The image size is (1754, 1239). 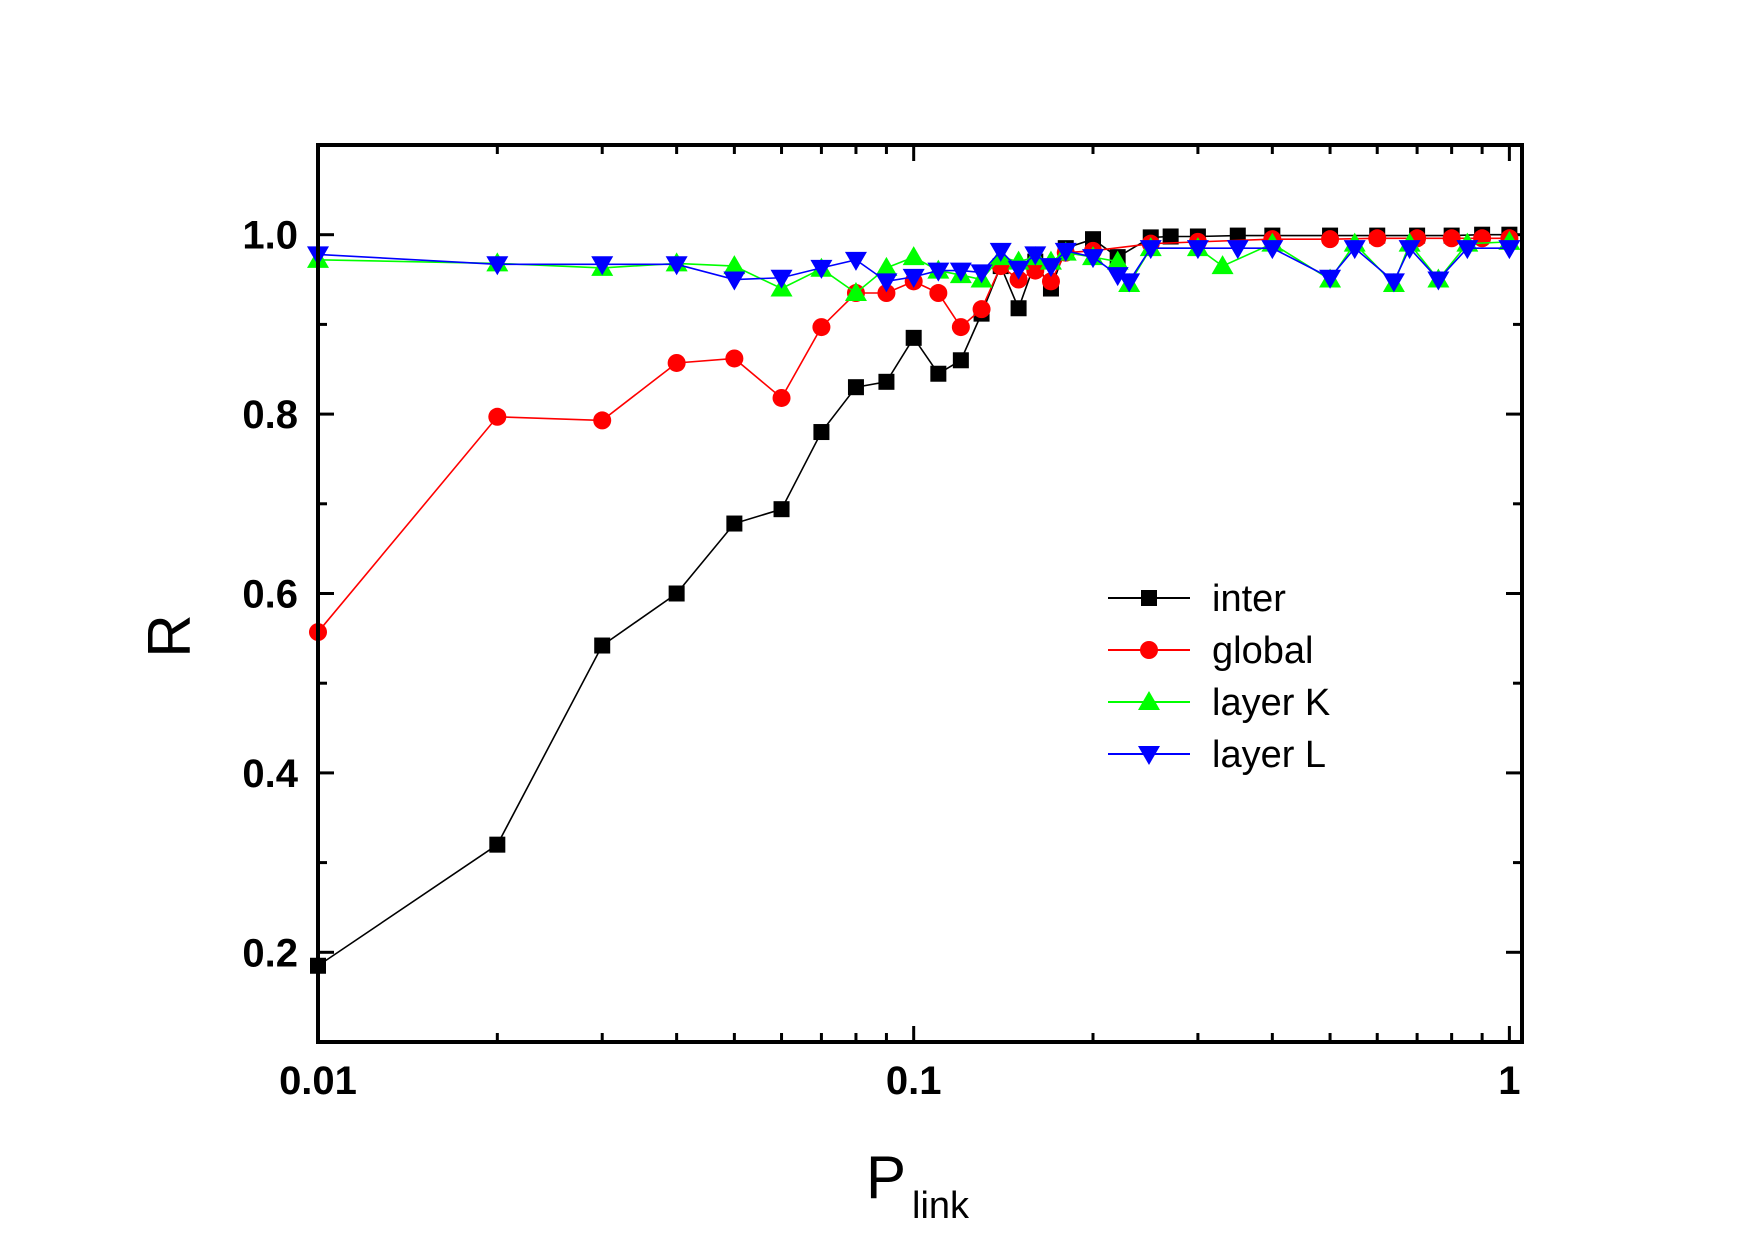 I want to click on x-tick-label: 0.01, so click(x=318, y=1081).